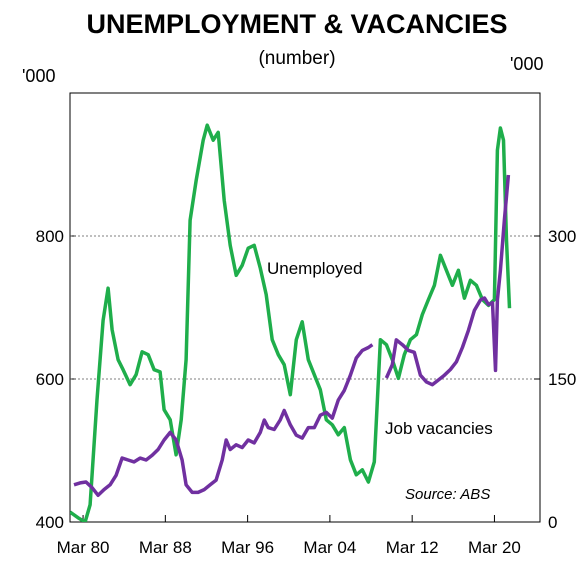 Image resolution: width=585 pixels, height=565 pixels. Describe the element at coordinates (552, 522) in the screenshot. I see `y2-tick-label: 0` at that location.